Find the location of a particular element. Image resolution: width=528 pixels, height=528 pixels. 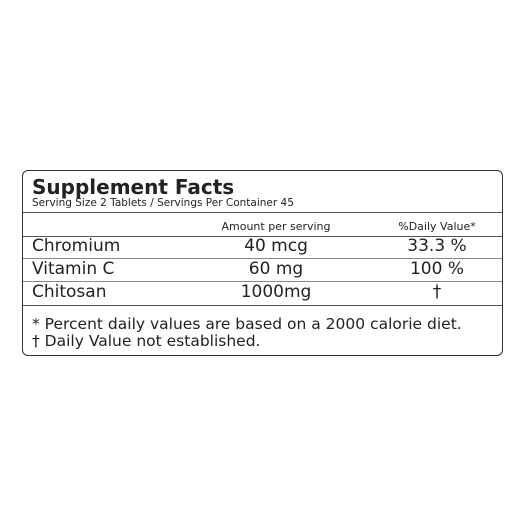

footnote: † Daily Value not established. is located at coordinates (146, 341).